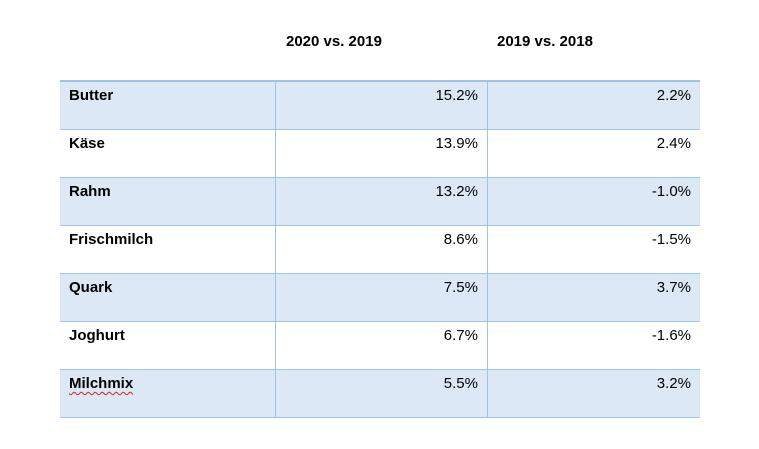  What do you see at coordinates (334, 41) in the screenshot?
I see `column-header-2020-vs-2019: 2020 vs. 2019` at bounding box center [334, 41].